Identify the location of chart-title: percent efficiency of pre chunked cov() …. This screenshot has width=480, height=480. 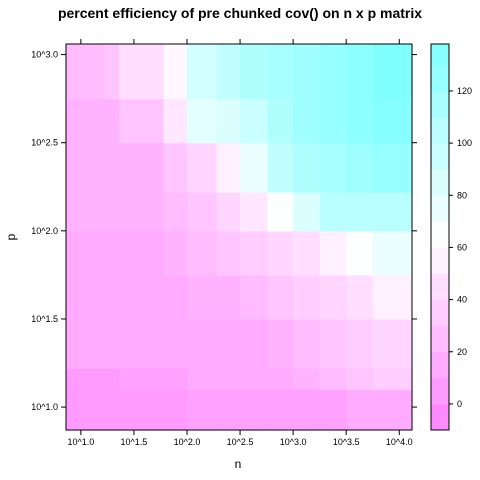
(240, 13).